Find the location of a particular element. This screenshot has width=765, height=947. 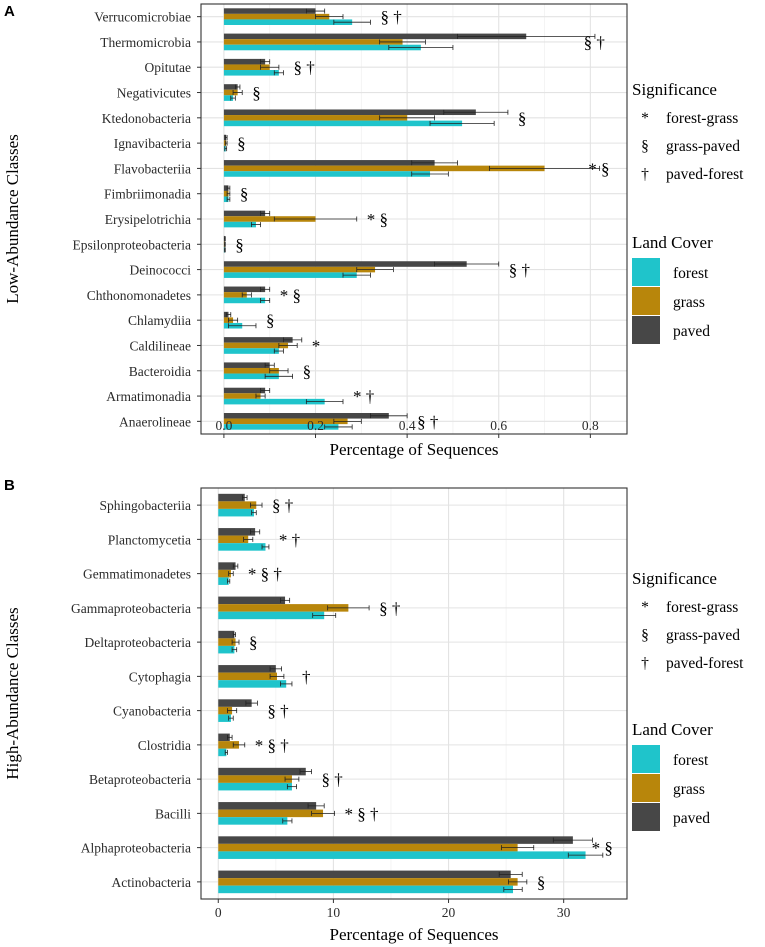

category-label: Gemmatimonadetes is located at coordinates (137, 574).